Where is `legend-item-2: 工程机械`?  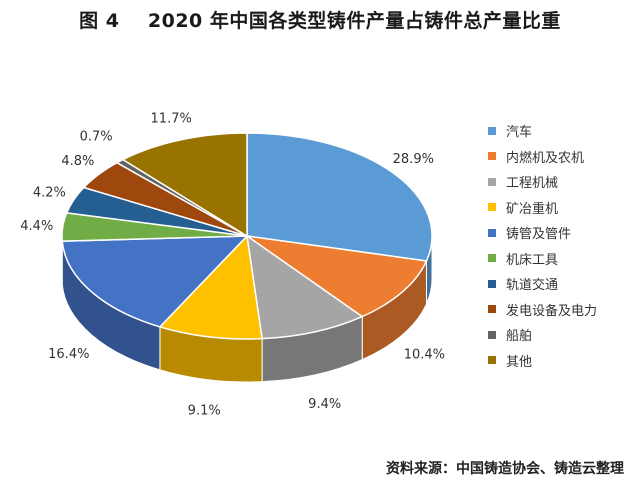
legend-item-2: 工程机械 is located at coordinates (542, 182).